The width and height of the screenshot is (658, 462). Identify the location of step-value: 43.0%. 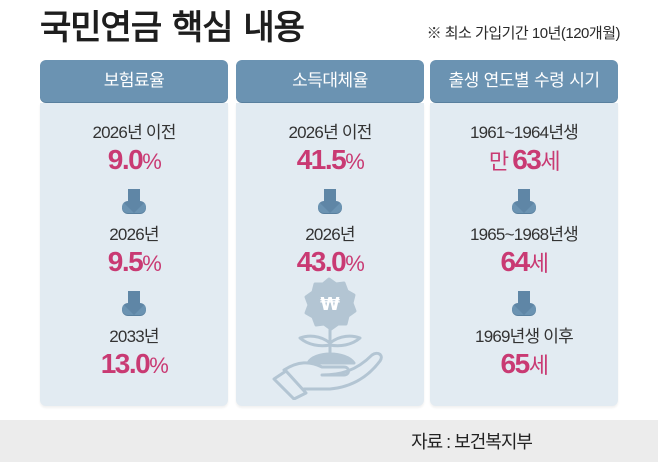
(330, 263).